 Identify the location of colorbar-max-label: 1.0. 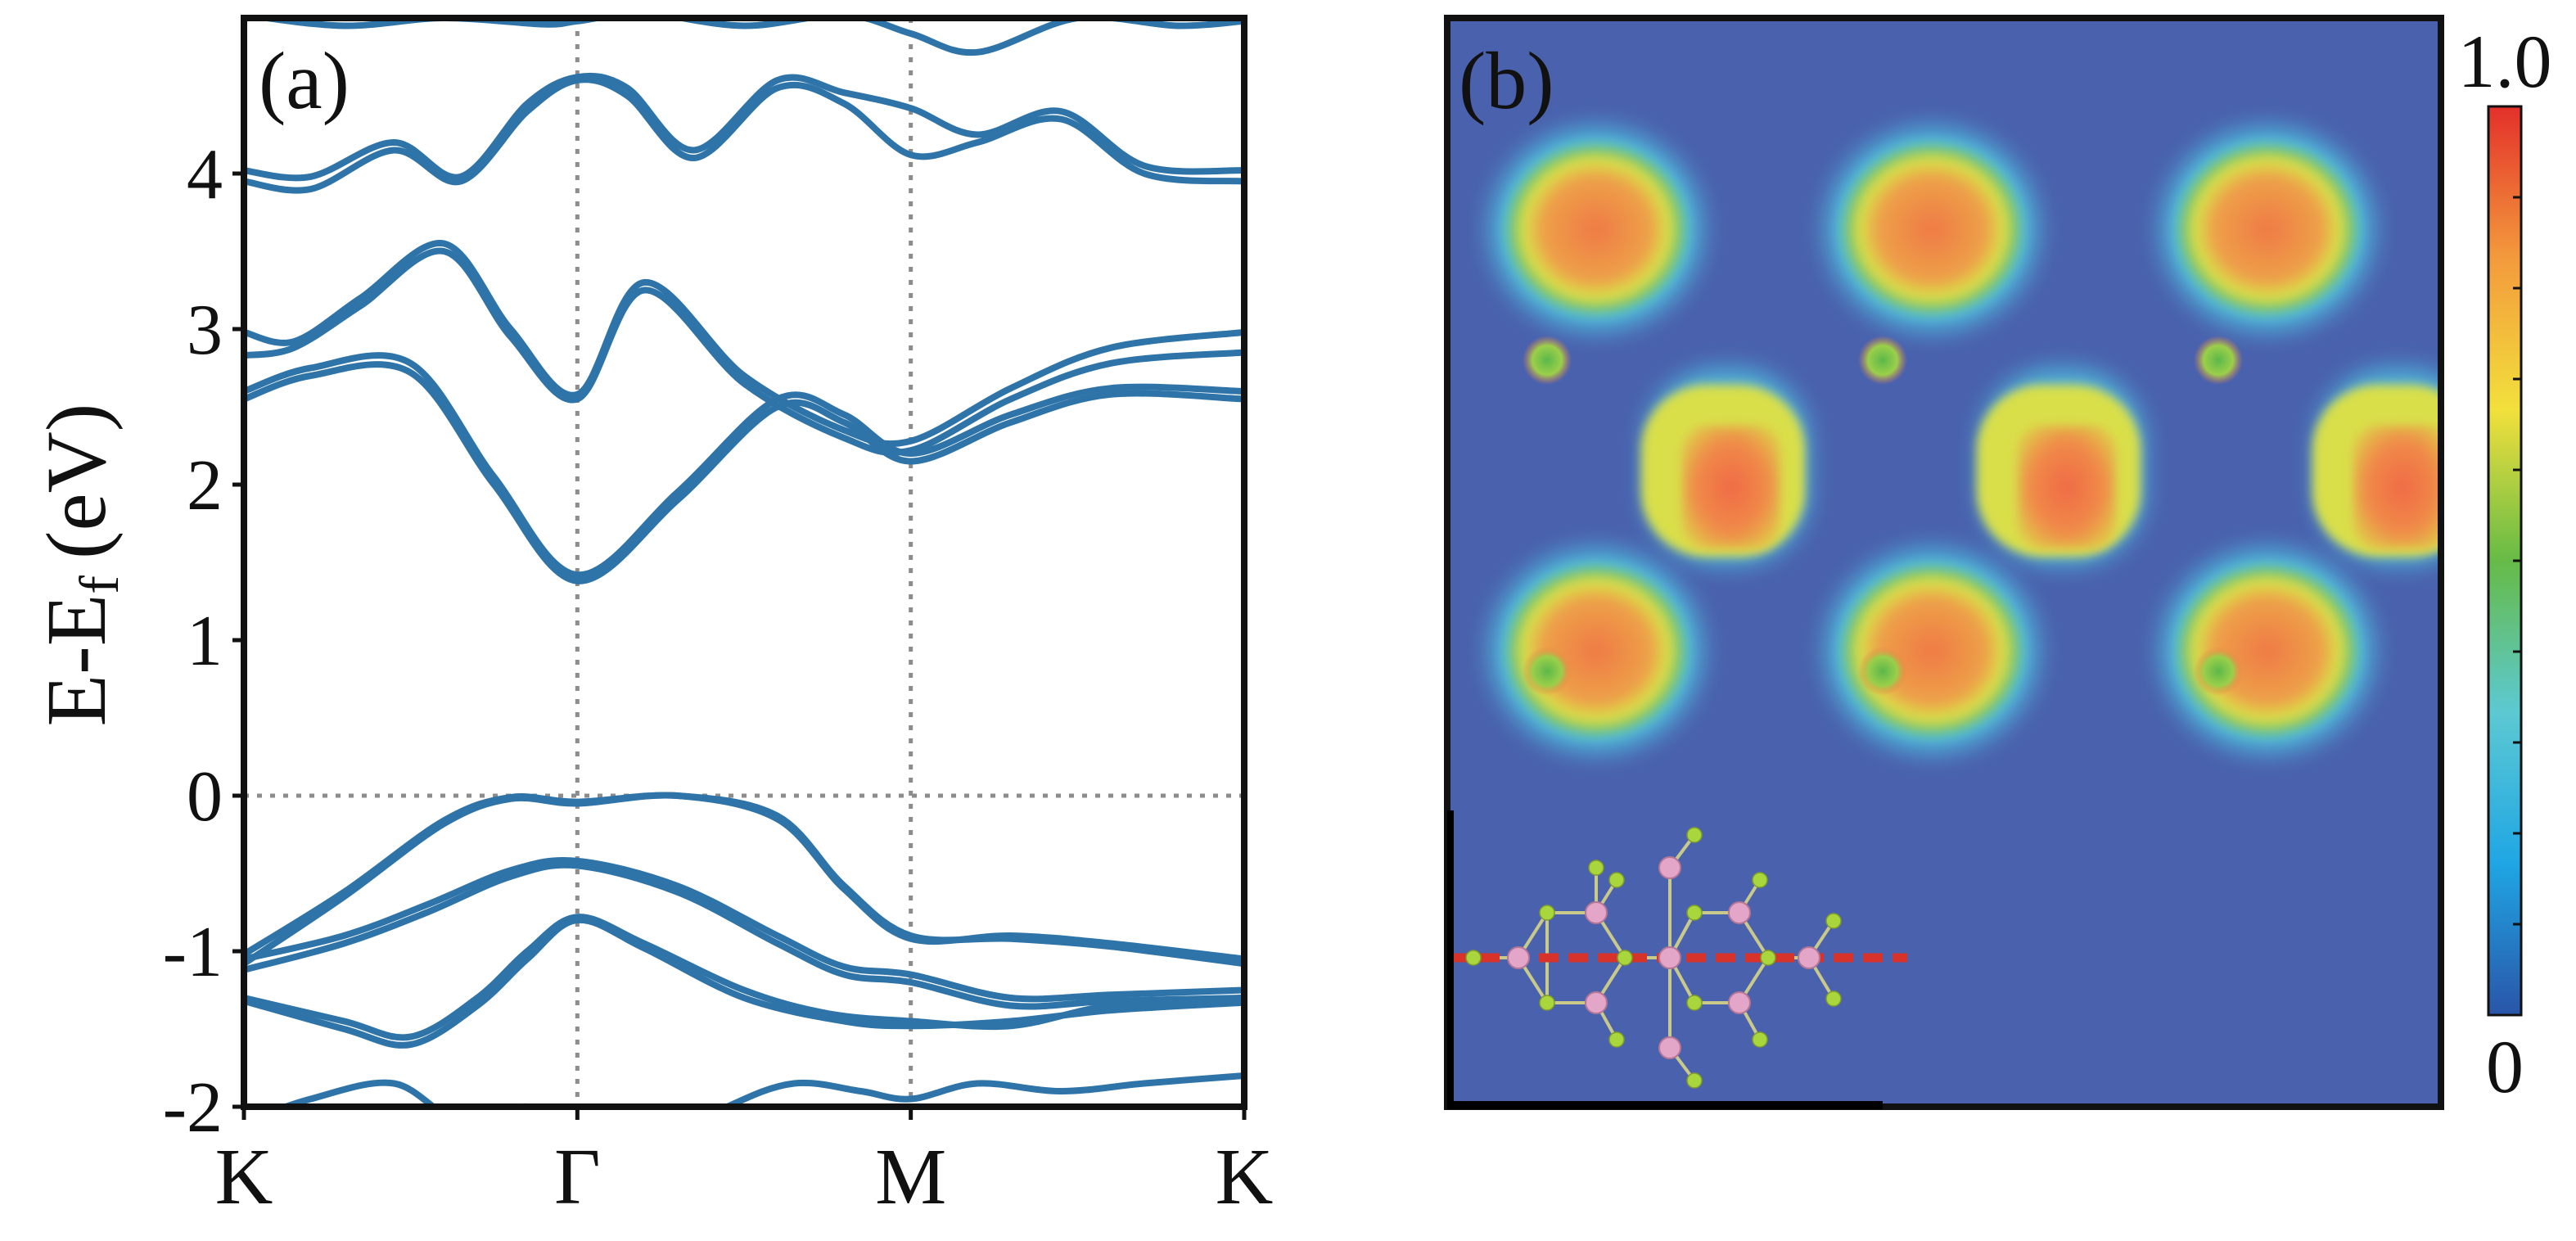
(2505, 61).